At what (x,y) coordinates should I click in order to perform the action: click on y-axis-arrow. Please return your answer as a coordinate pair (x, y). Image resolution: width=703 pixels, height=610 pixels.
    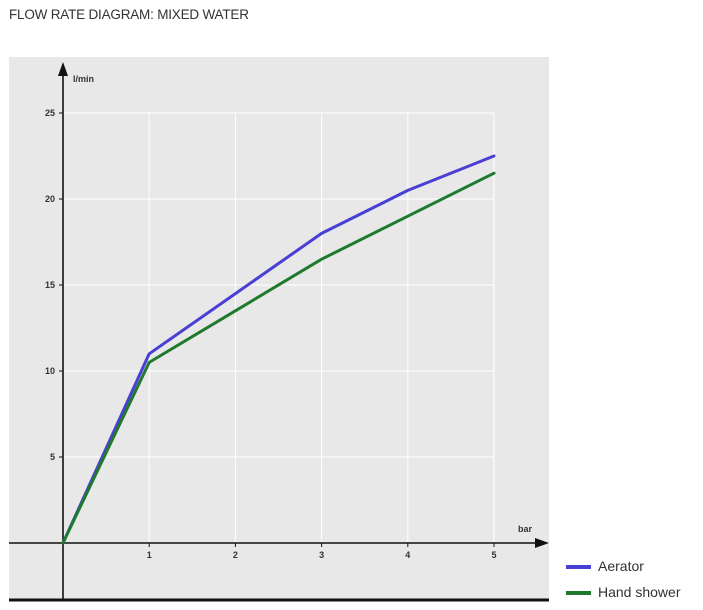
    Looking at the image, I should click on (63, 69).